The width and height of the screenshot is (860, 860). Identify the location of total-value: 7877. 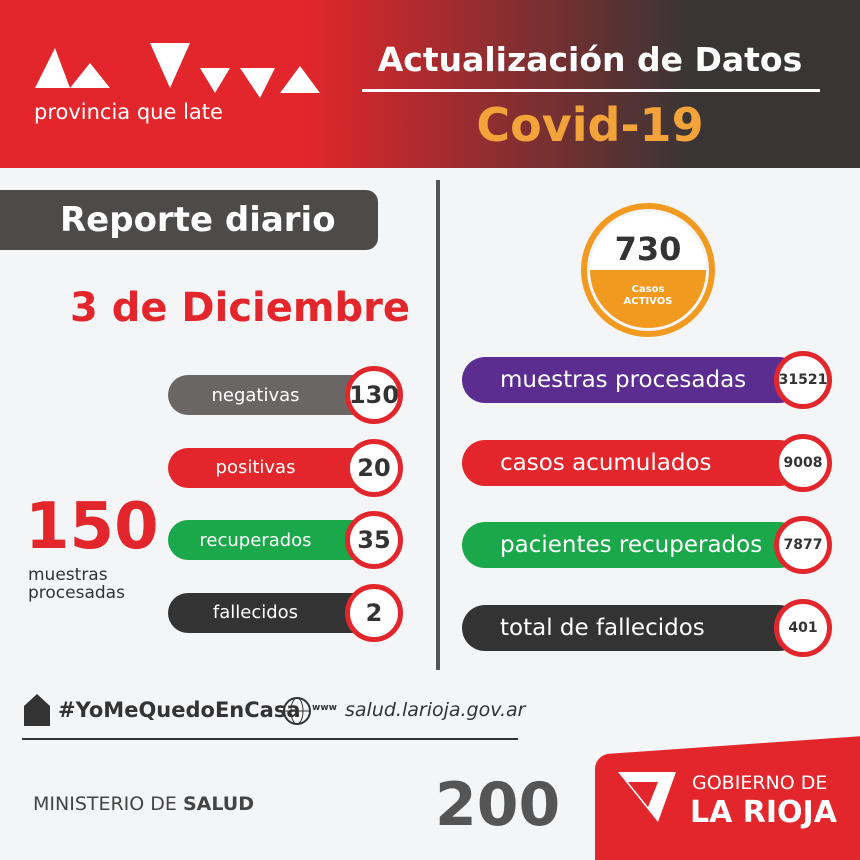
(803, 545).